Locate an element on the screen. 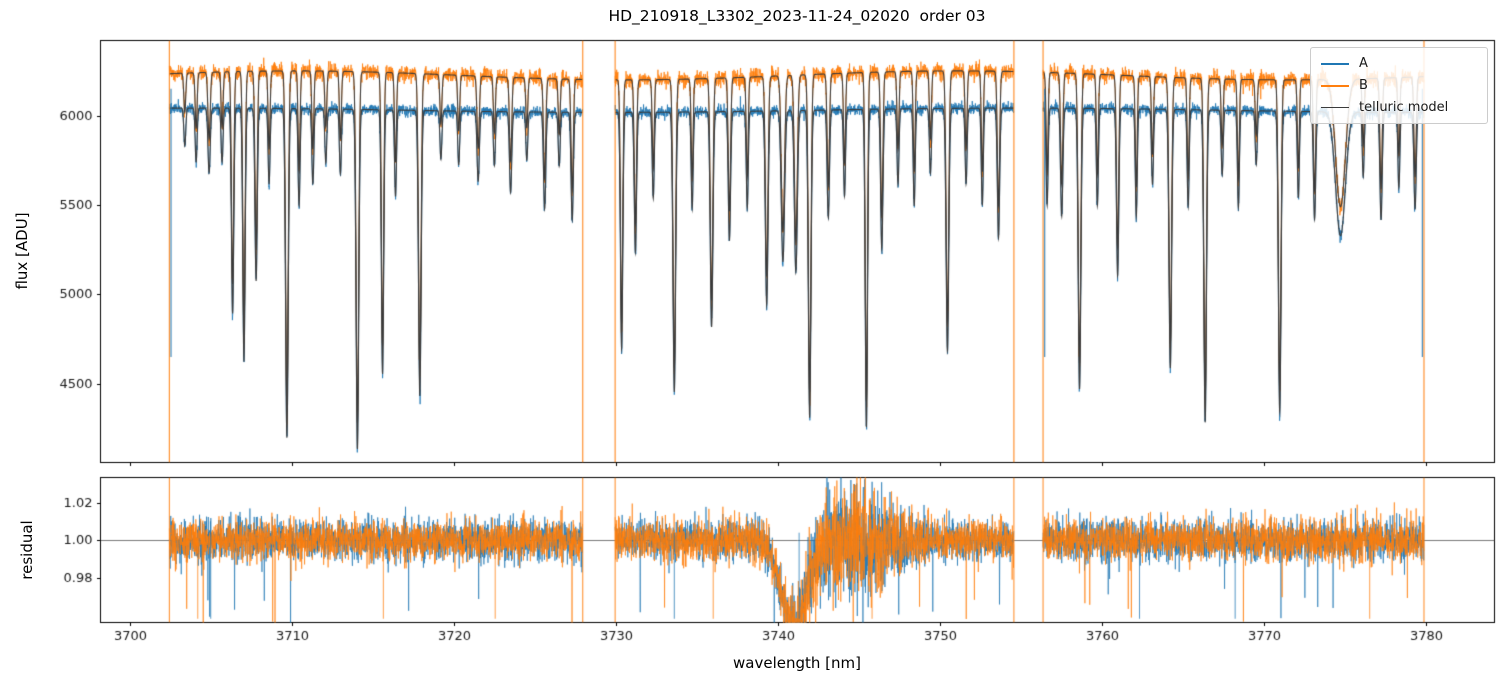 This screenshot has width=1509, height=696. legend-entry-telluric-model: telluric model is located at coordinates (1399, 107).